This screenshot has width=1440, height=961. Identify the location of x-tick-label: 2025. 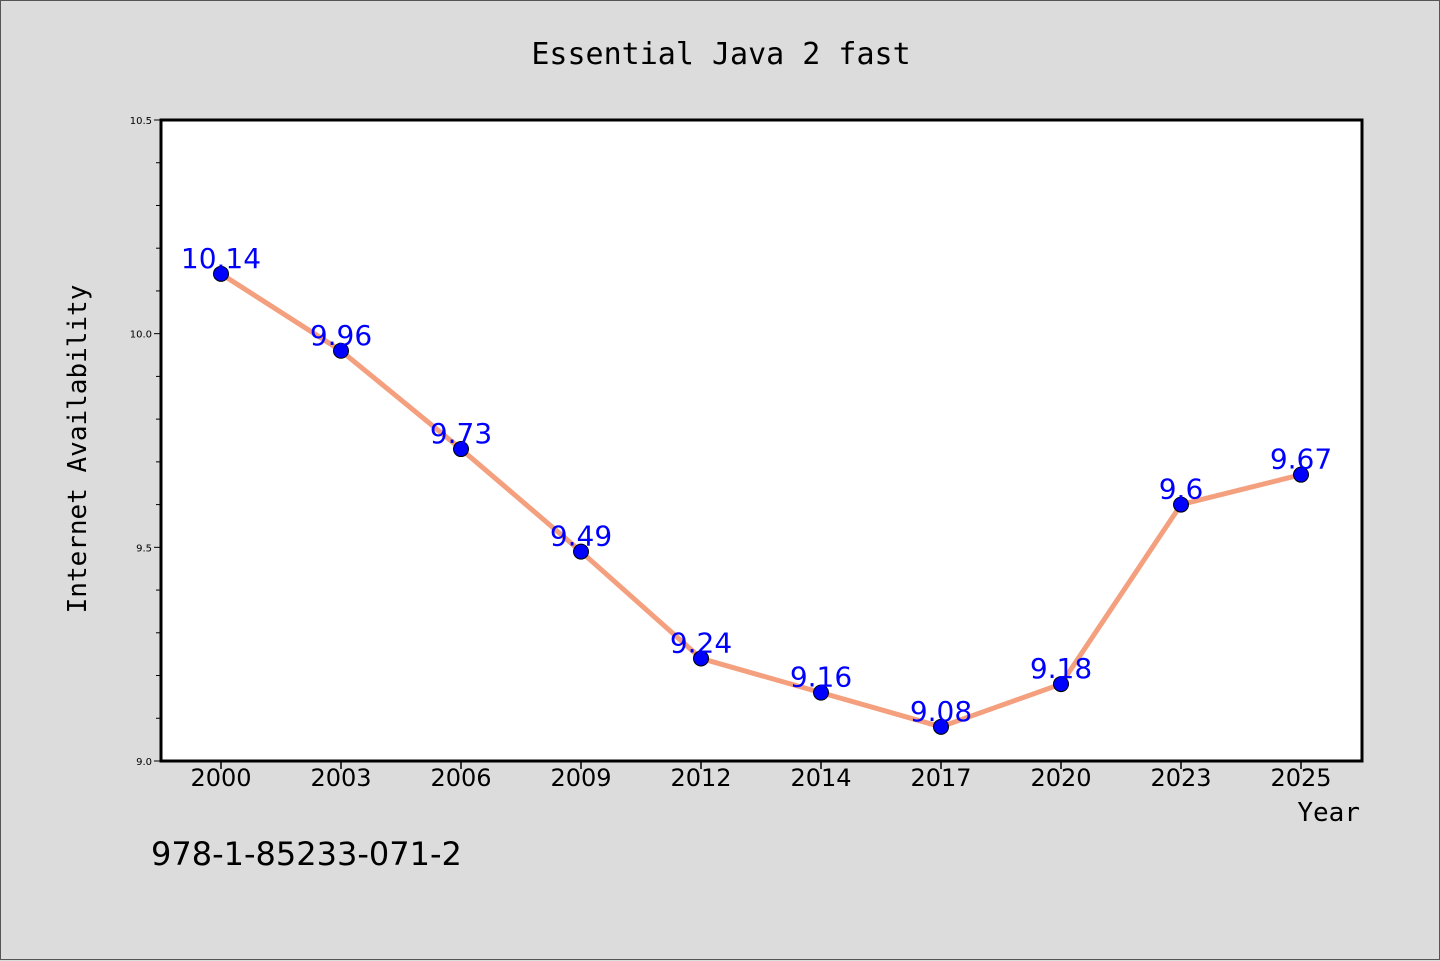
(1300, 778).